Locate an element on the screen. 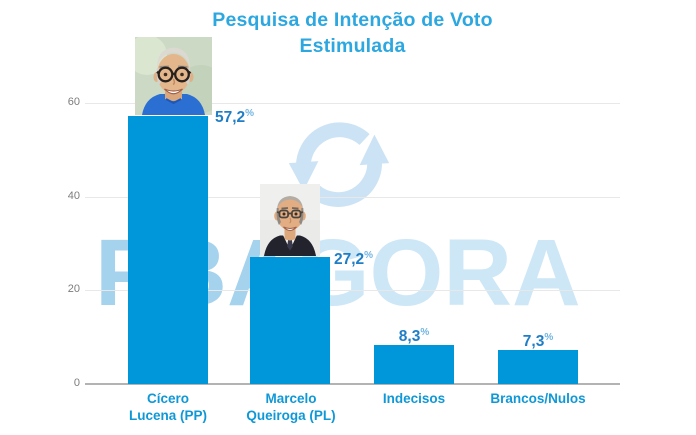  y-tick-60: 60 is located at coordinates (73, 102).